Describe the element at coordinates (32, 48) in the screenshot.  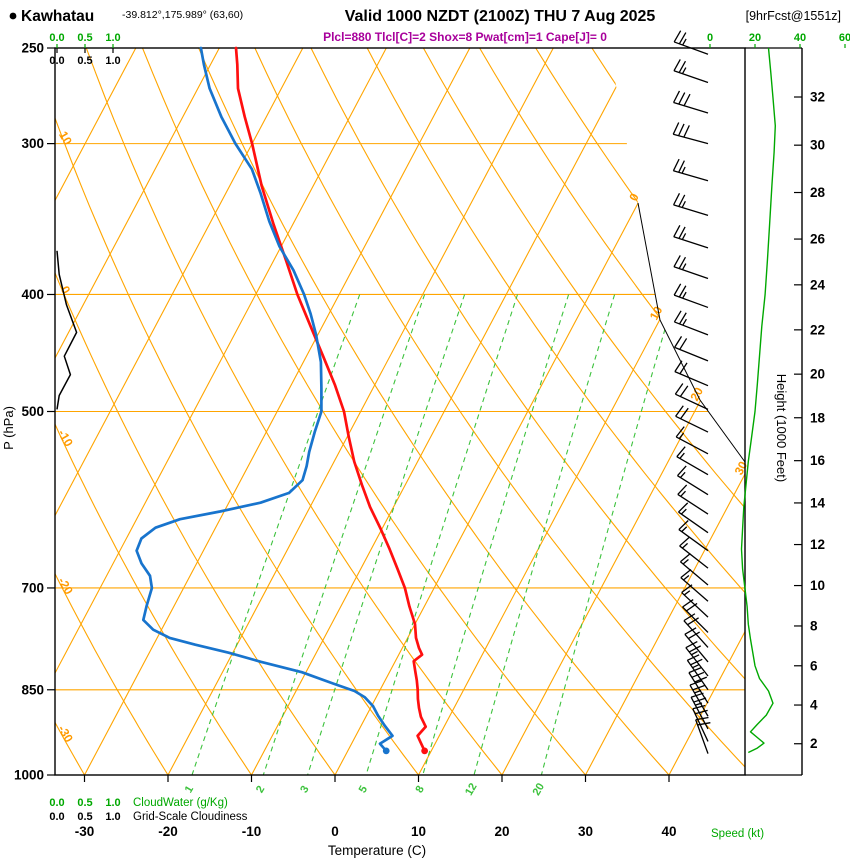
I see `pressure-tick-label: 250` at that location.